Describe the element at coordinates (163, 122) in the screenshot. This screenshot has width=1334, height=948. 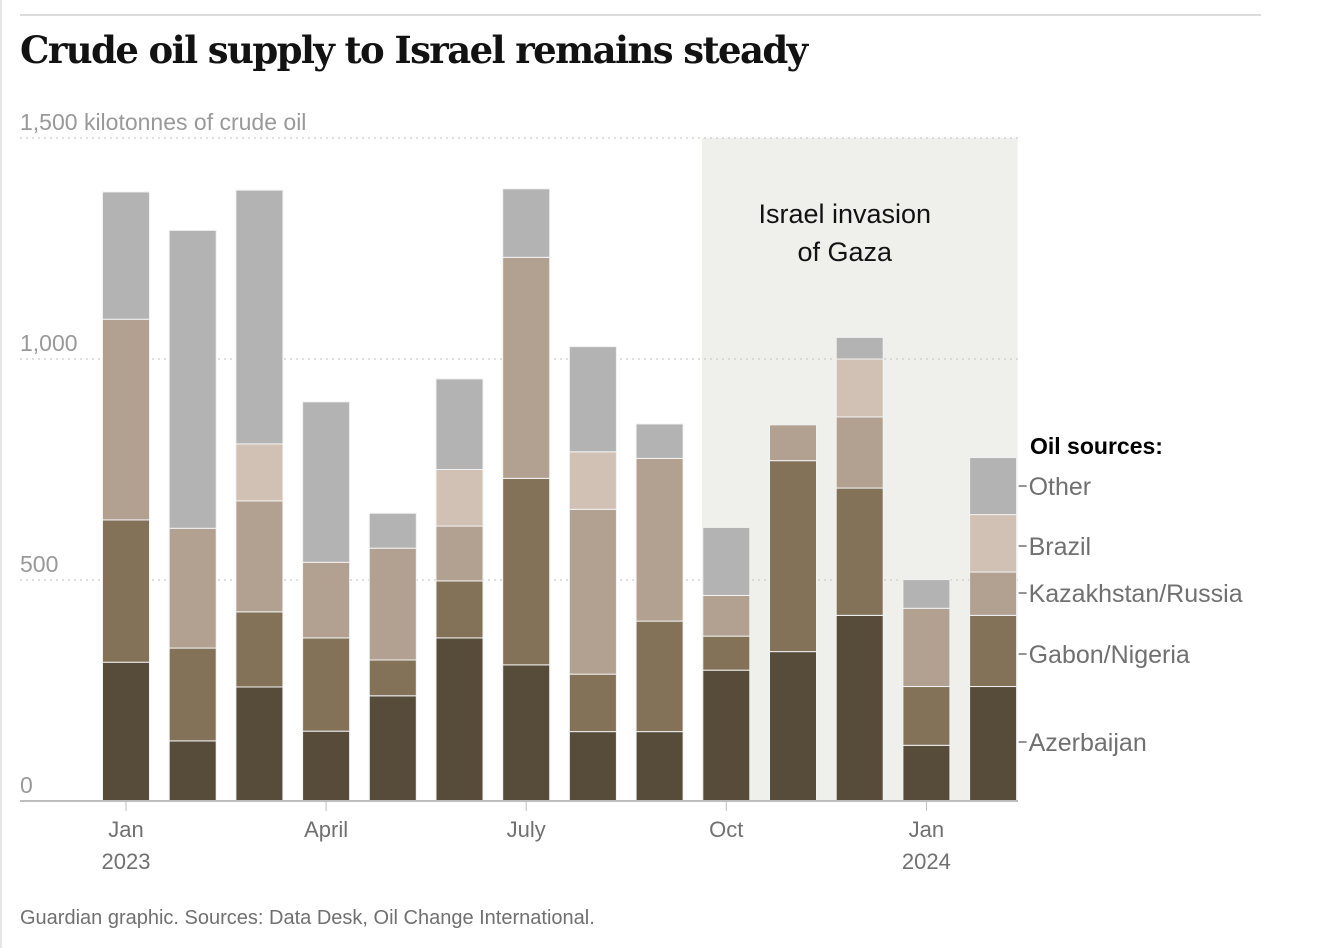
I see `y-tick-label: 1,500 kilotonnes of crude oil` at that location.